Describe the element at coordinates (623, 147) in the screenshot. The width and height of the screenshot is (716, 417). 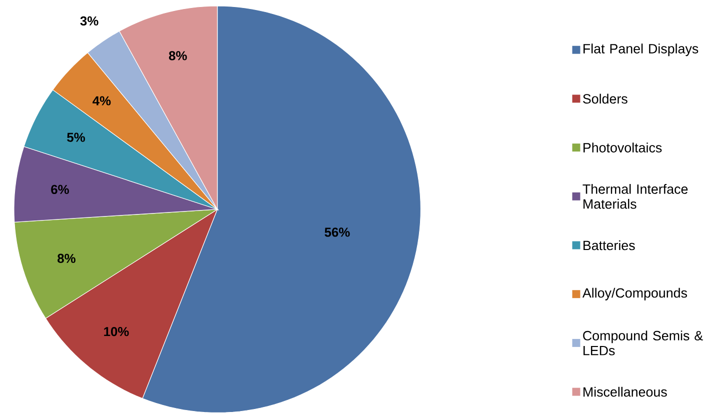
I see `legend-label: Photovoltaics` at that location.